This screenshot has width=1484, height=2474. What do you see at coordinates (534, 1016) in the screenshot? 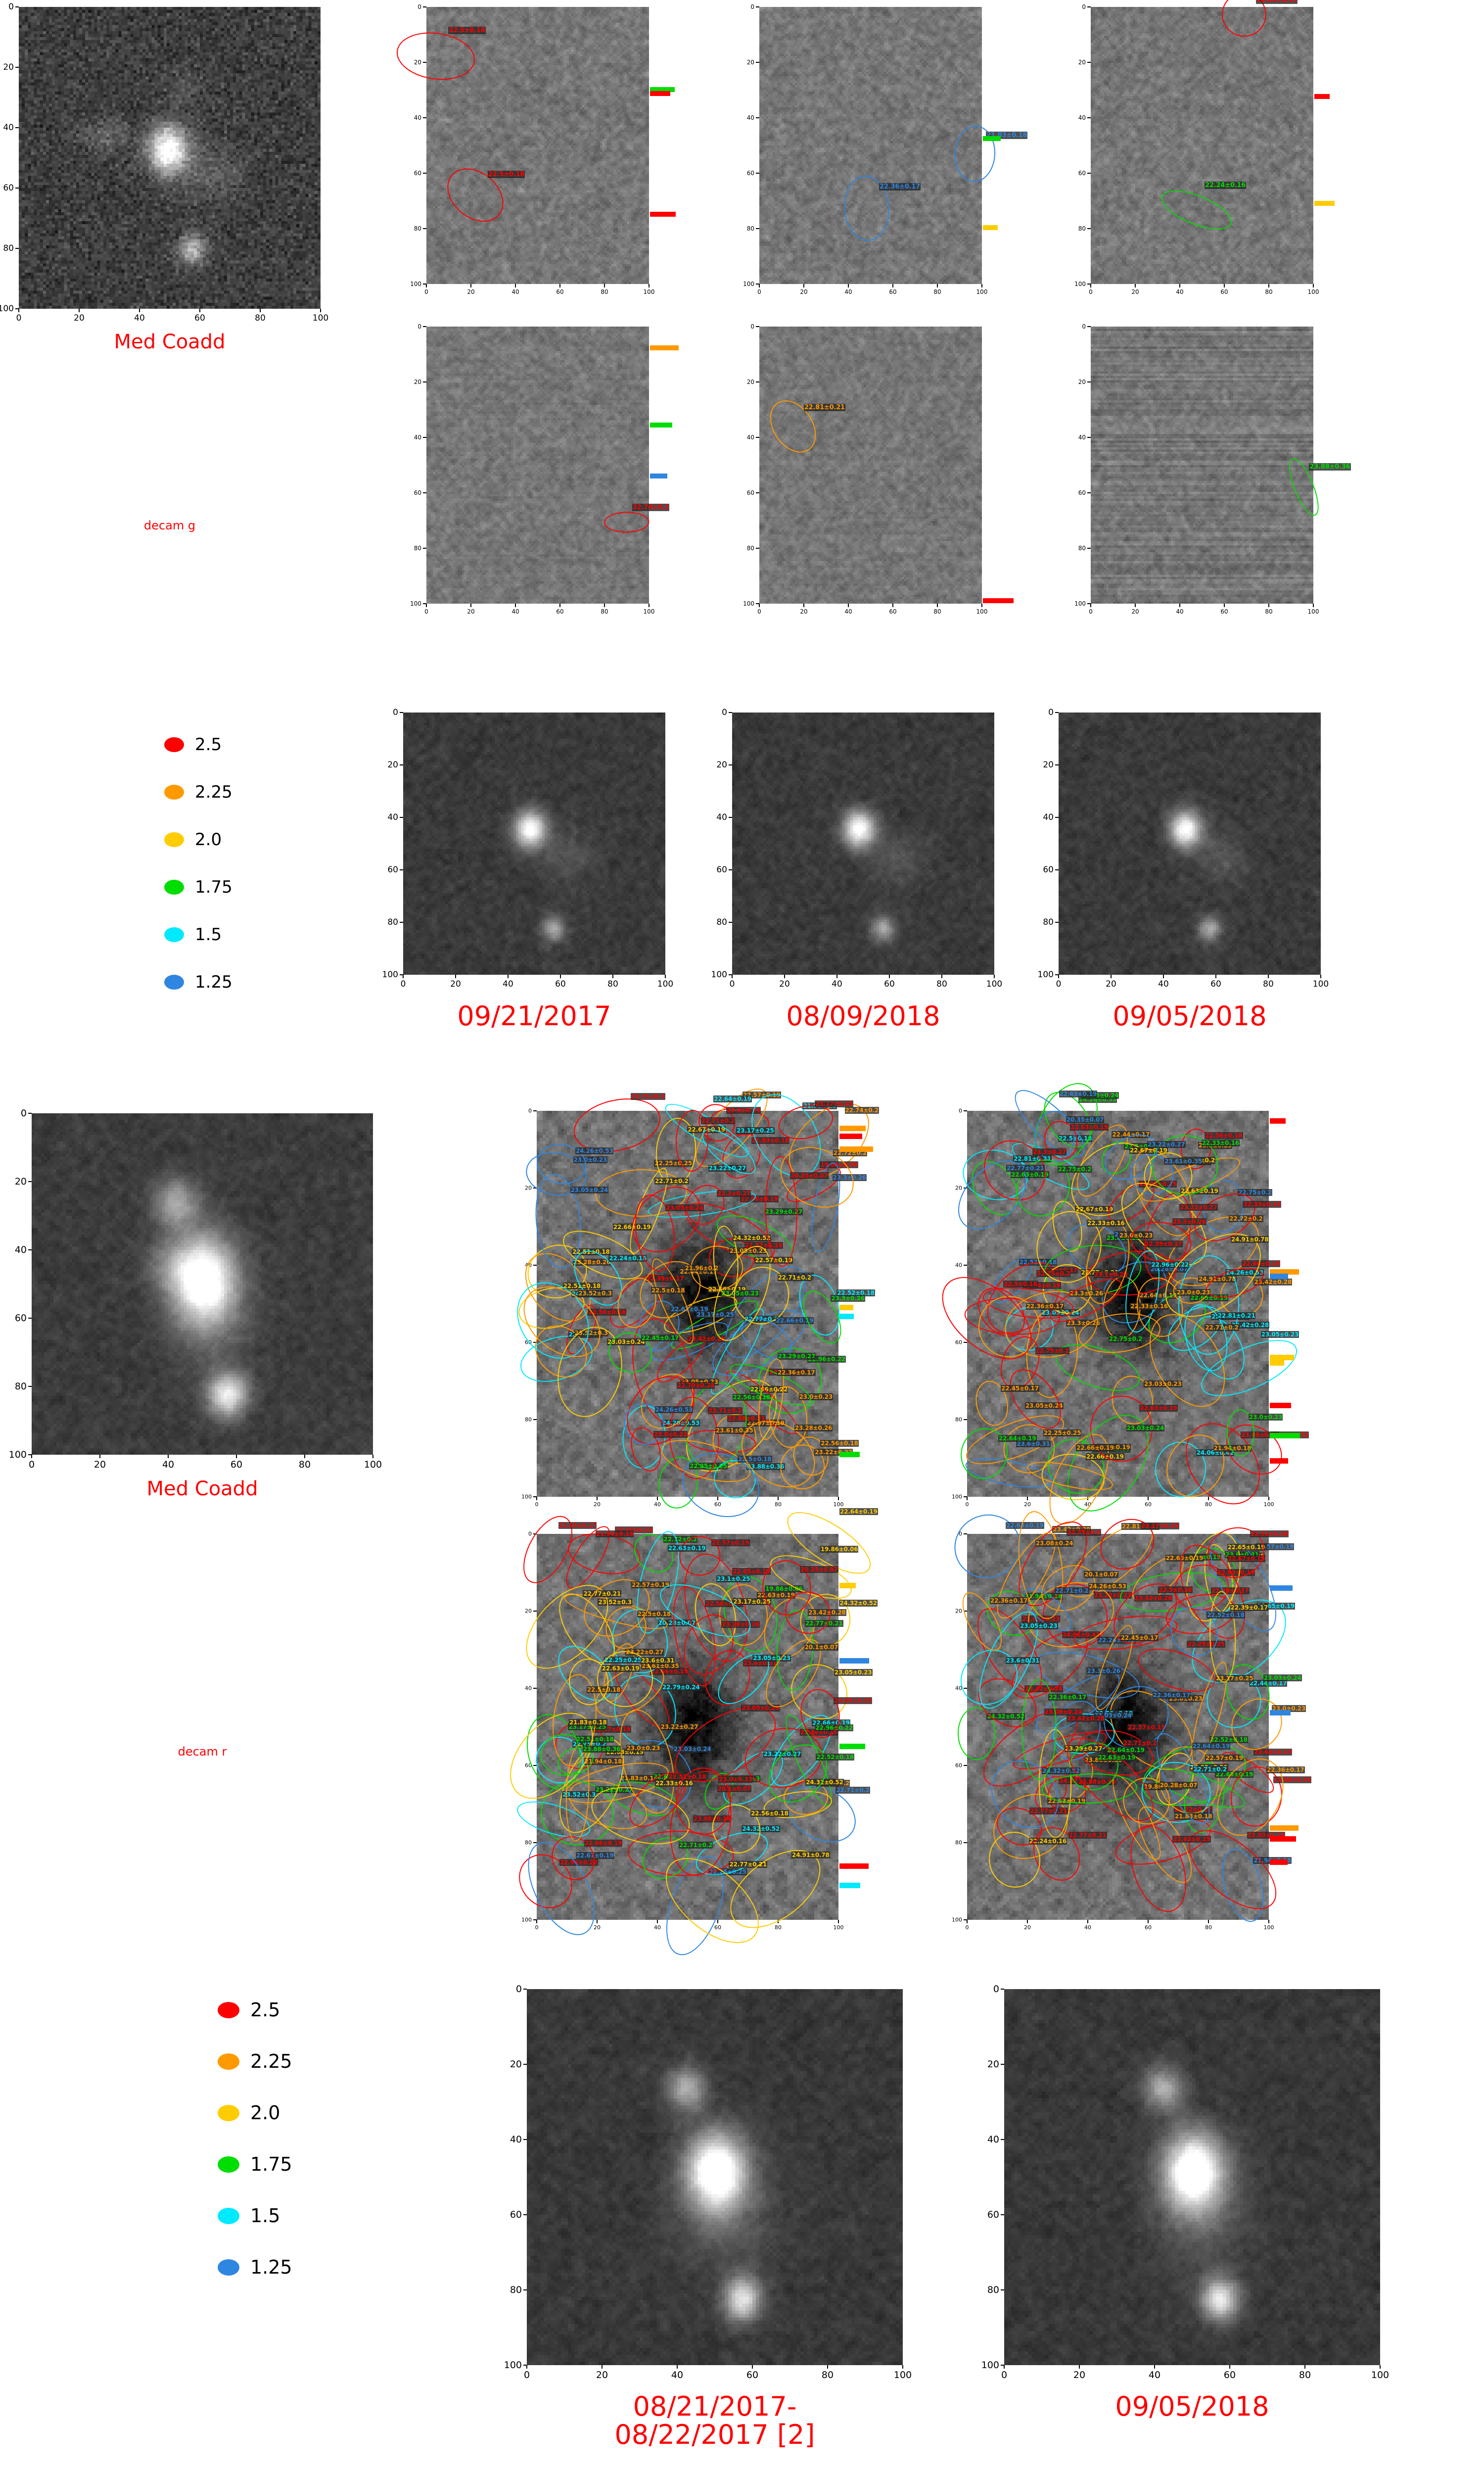
I see `epoch-label-g-0: 09/21/2017` at bounding box center [534, 1016].